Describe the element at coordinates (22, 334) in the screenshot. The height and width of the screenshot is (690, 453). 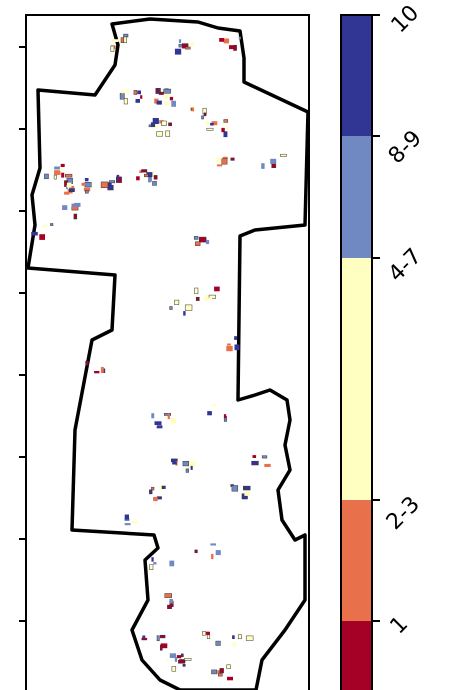
I see `axis-ticks` at that location.